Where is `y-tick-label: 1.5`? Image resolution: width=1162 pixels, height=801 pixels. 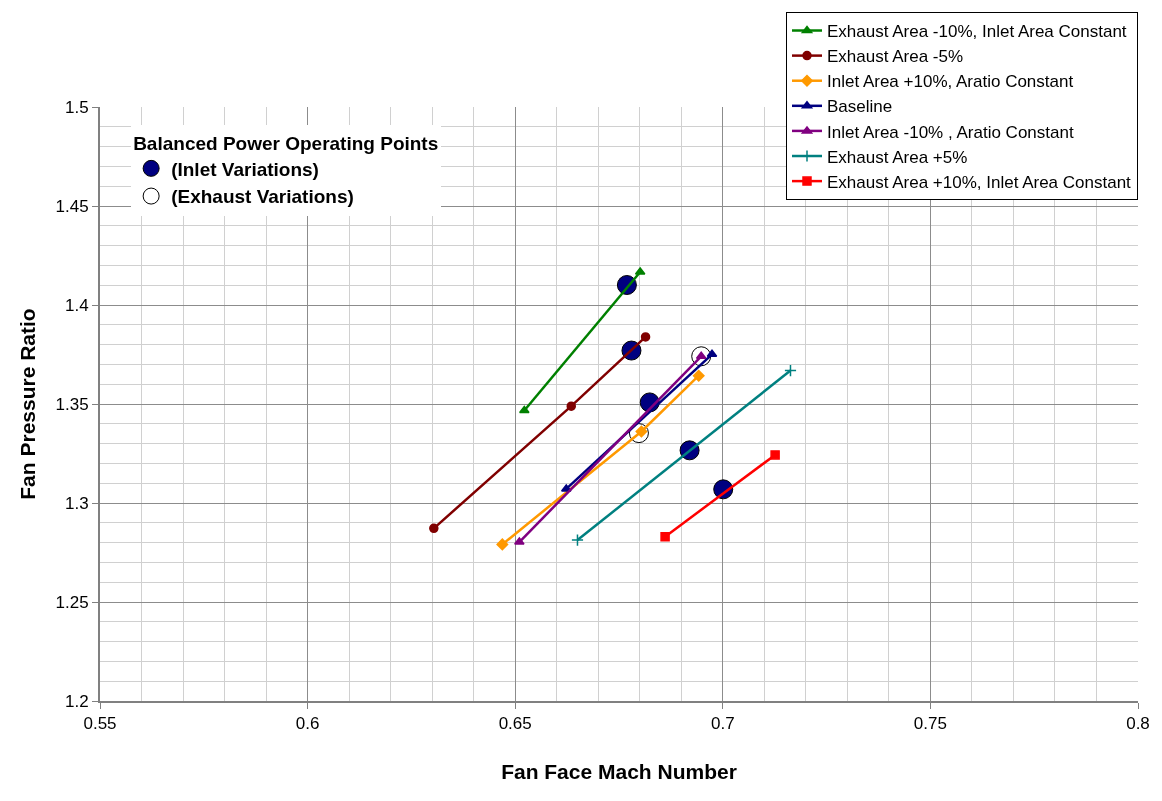
y-tick-label: 1.5 is located at coordinates (76, 107).